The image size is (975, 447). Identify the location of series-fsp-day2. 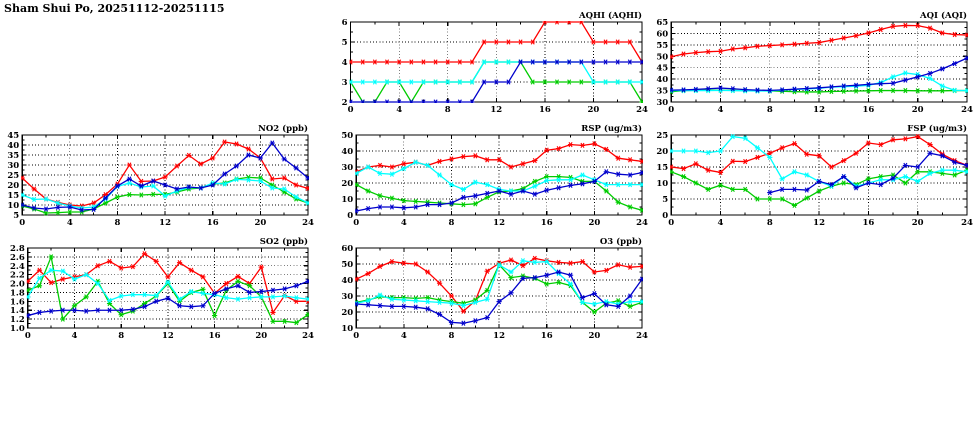
(819, 188).